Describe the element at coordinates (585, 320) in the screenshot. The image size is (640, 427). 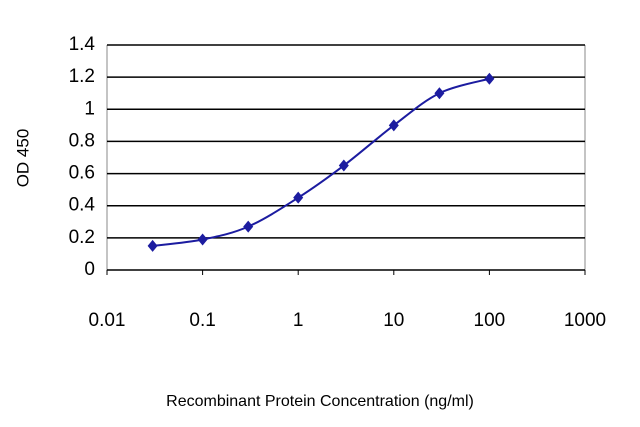
I see `x-tick-label: 1000` at that location.